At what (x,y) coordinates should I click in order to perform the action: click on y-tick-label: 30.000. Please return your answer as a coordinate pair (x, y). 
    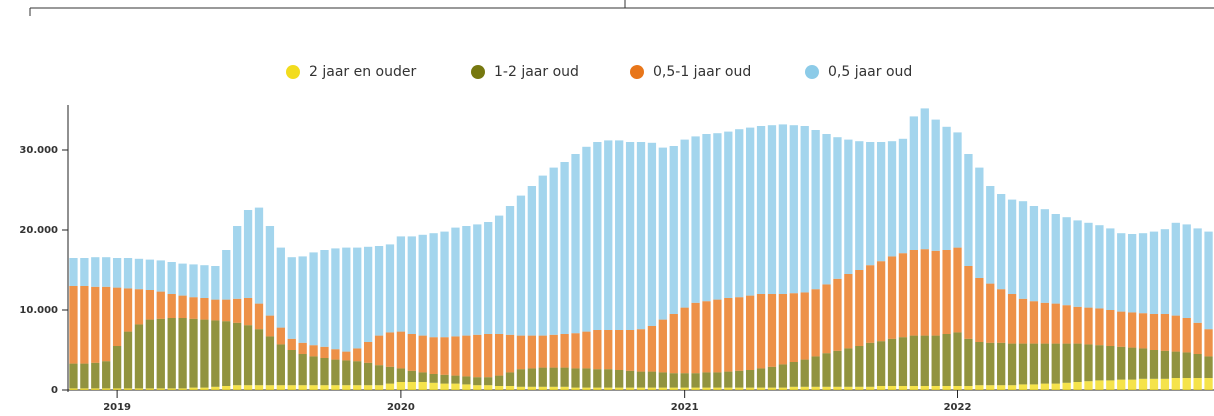
    Looking at the image, I should click on (38, 150).